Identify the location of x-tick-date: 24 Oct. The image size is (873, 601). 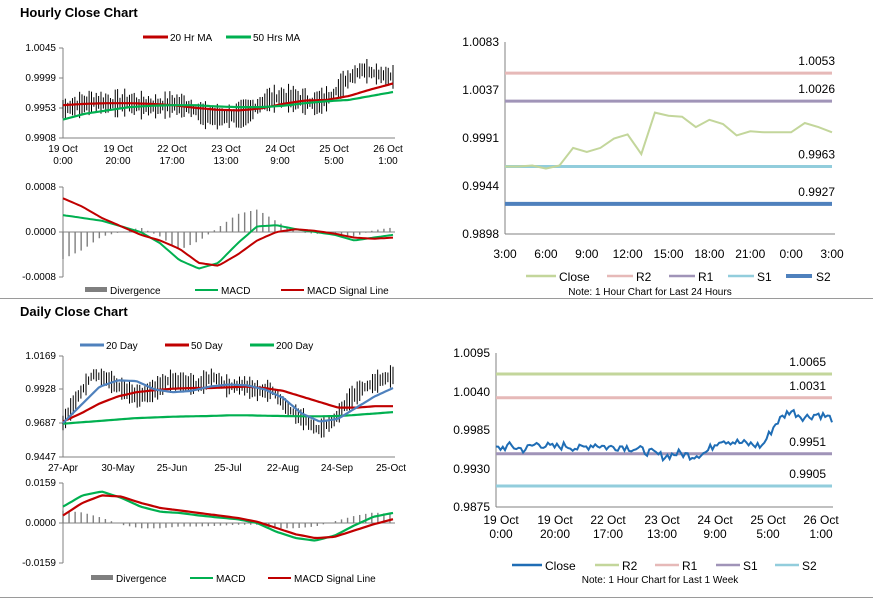
(715, 520).